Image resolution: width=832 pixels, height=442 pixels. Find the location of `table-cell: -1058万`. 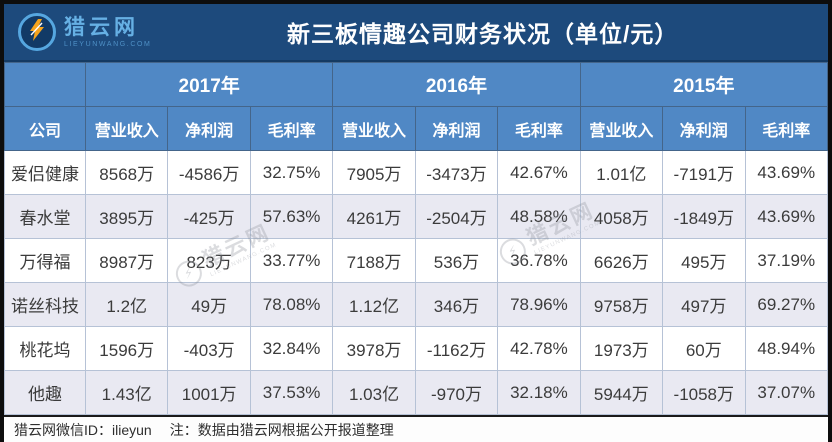

table-cell: -1058万 is located at coordinates (704, 392).